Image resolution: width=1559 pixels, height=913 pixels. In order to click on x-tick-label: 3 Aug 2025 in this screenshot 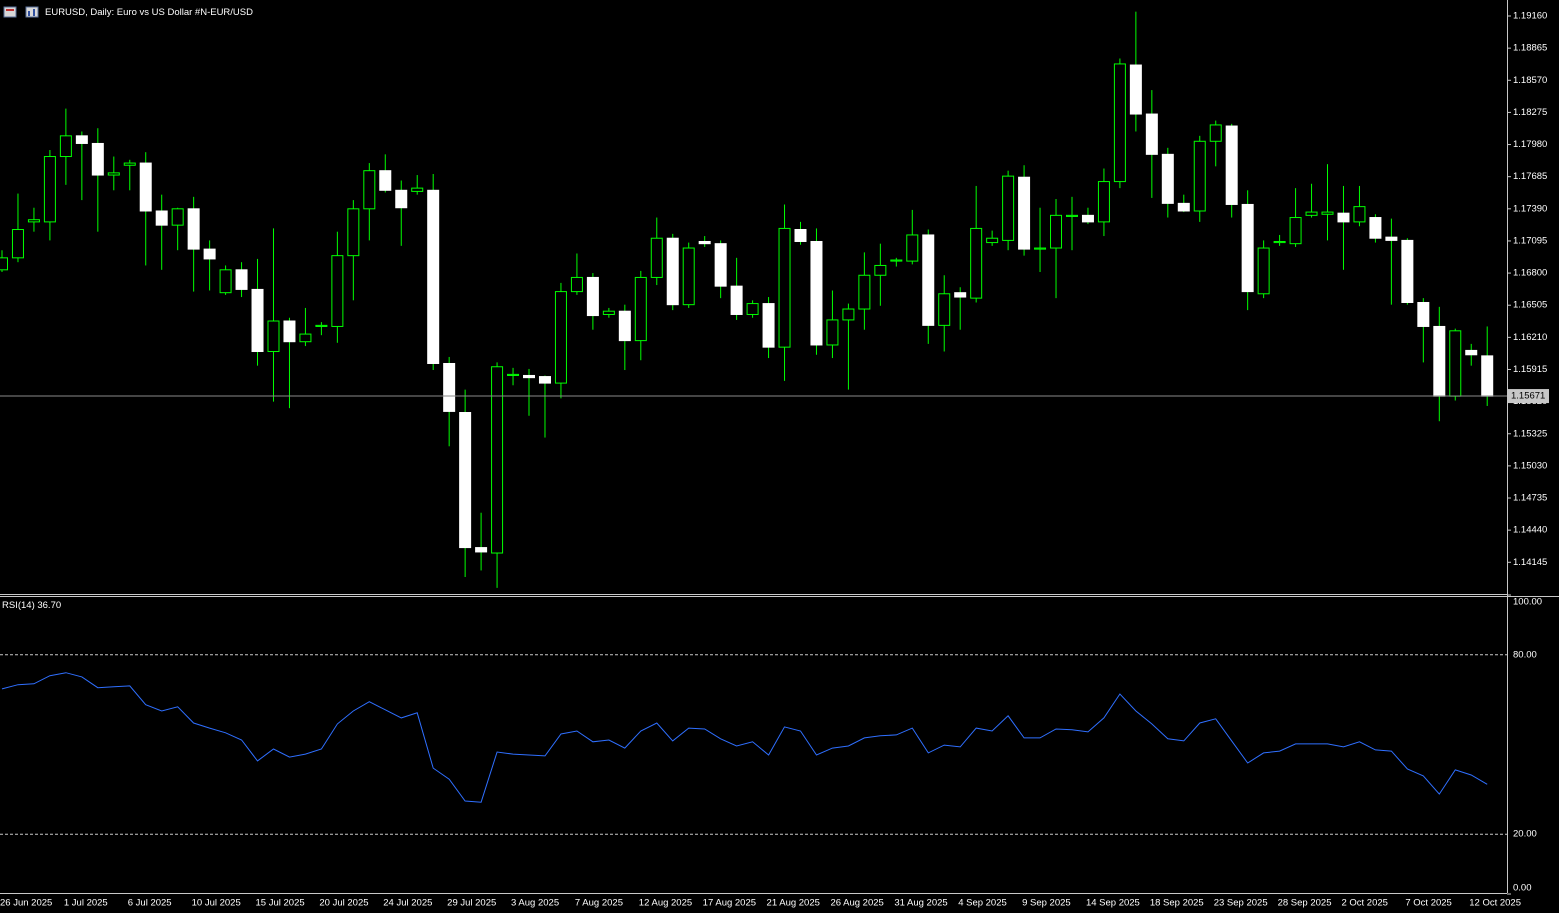, I will do `click(535, 903)`.